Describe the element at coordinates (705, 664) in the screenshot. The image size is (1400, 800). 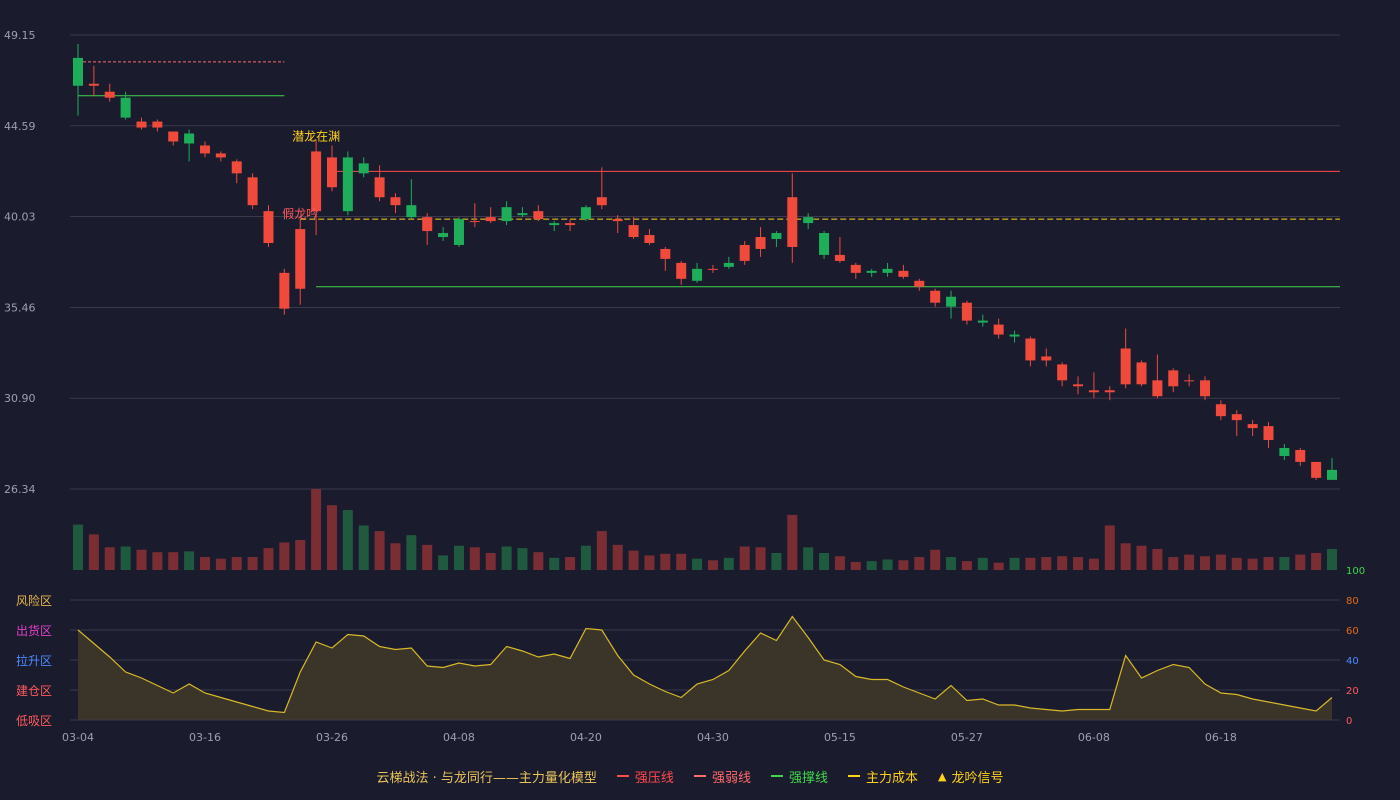
I see `indicator-line` at that location.